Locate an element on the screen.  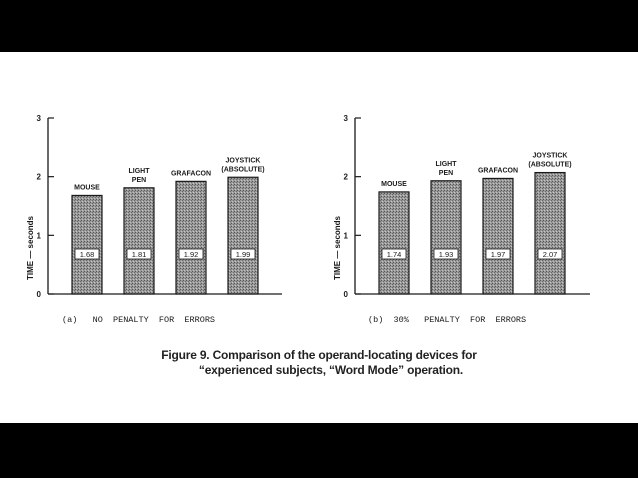
value-label: 1.74 is located at coordinates (394, 254).